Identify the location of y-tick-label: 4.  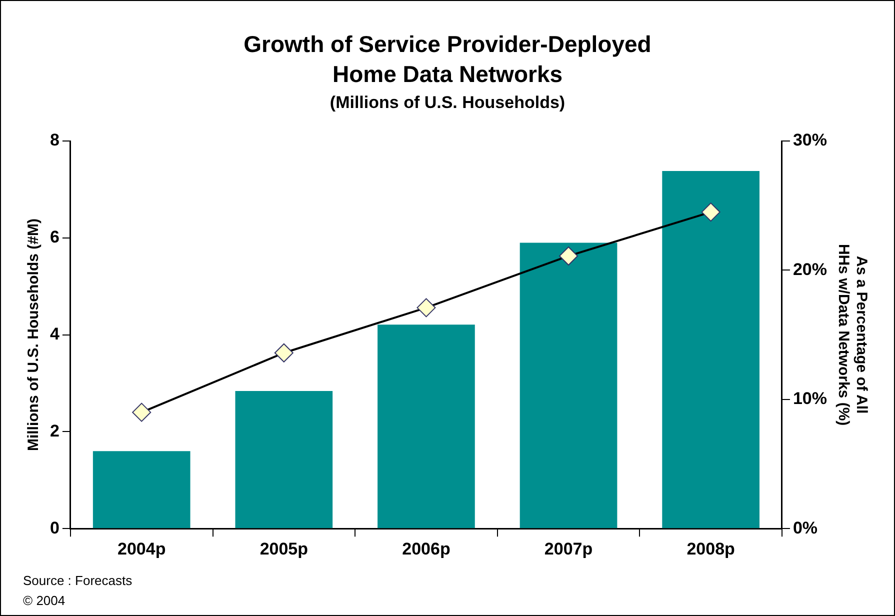
(55, 334).